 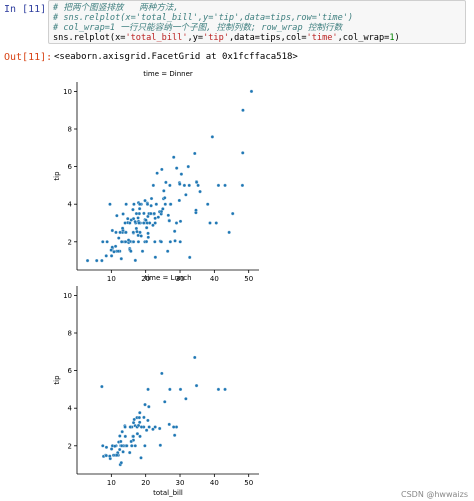 What do you see at coordinates (70, 371) in the screenshot?
I see `y-tick-label-1-2: 6` at bounding box center [70, 371].